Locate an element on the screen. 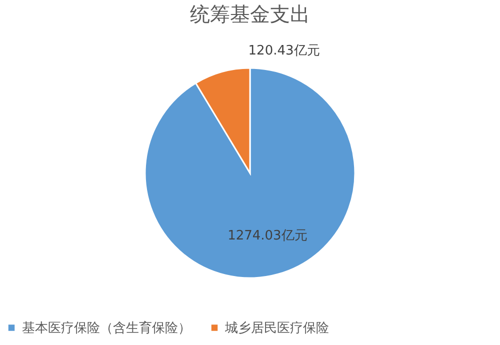  data-label: 120.43亿元 is located at coordinates (284, 51).